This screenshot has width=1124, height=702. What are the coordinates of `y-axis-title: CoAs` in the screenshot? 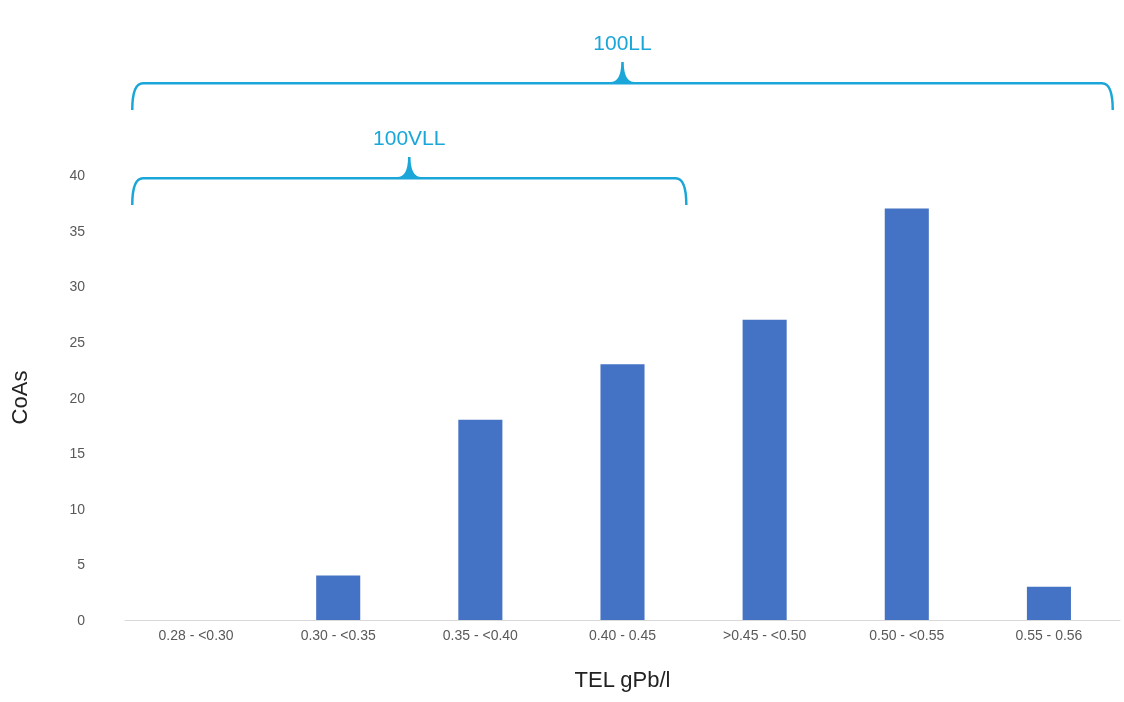 It's located at (19, 397).